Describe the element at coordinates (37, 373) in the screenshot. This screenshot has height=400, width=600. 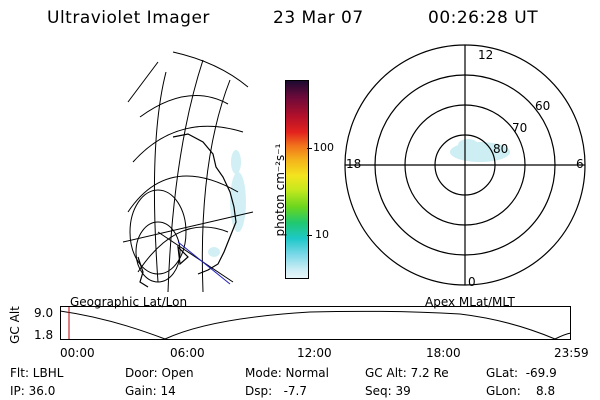
I see `info-flt: Flt: LBHL` at that location.